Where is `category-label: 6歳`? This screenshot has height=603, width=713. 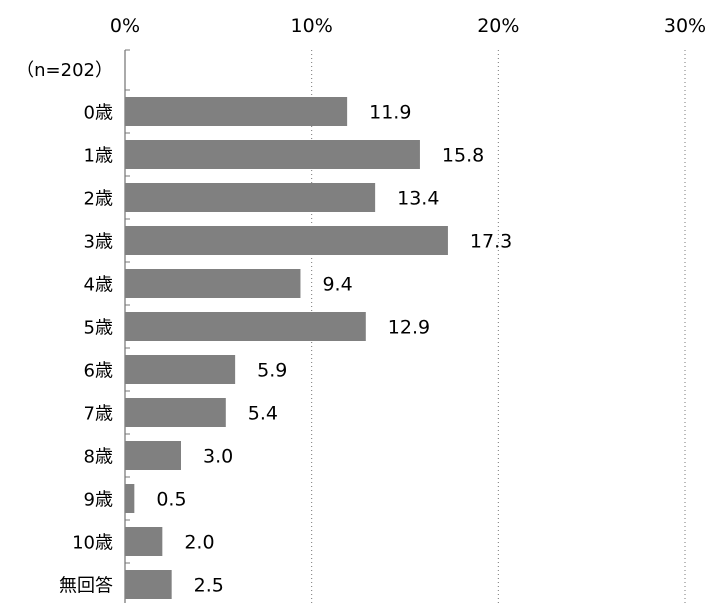 category-label: 6歳 is located at coordinates (98, 371).